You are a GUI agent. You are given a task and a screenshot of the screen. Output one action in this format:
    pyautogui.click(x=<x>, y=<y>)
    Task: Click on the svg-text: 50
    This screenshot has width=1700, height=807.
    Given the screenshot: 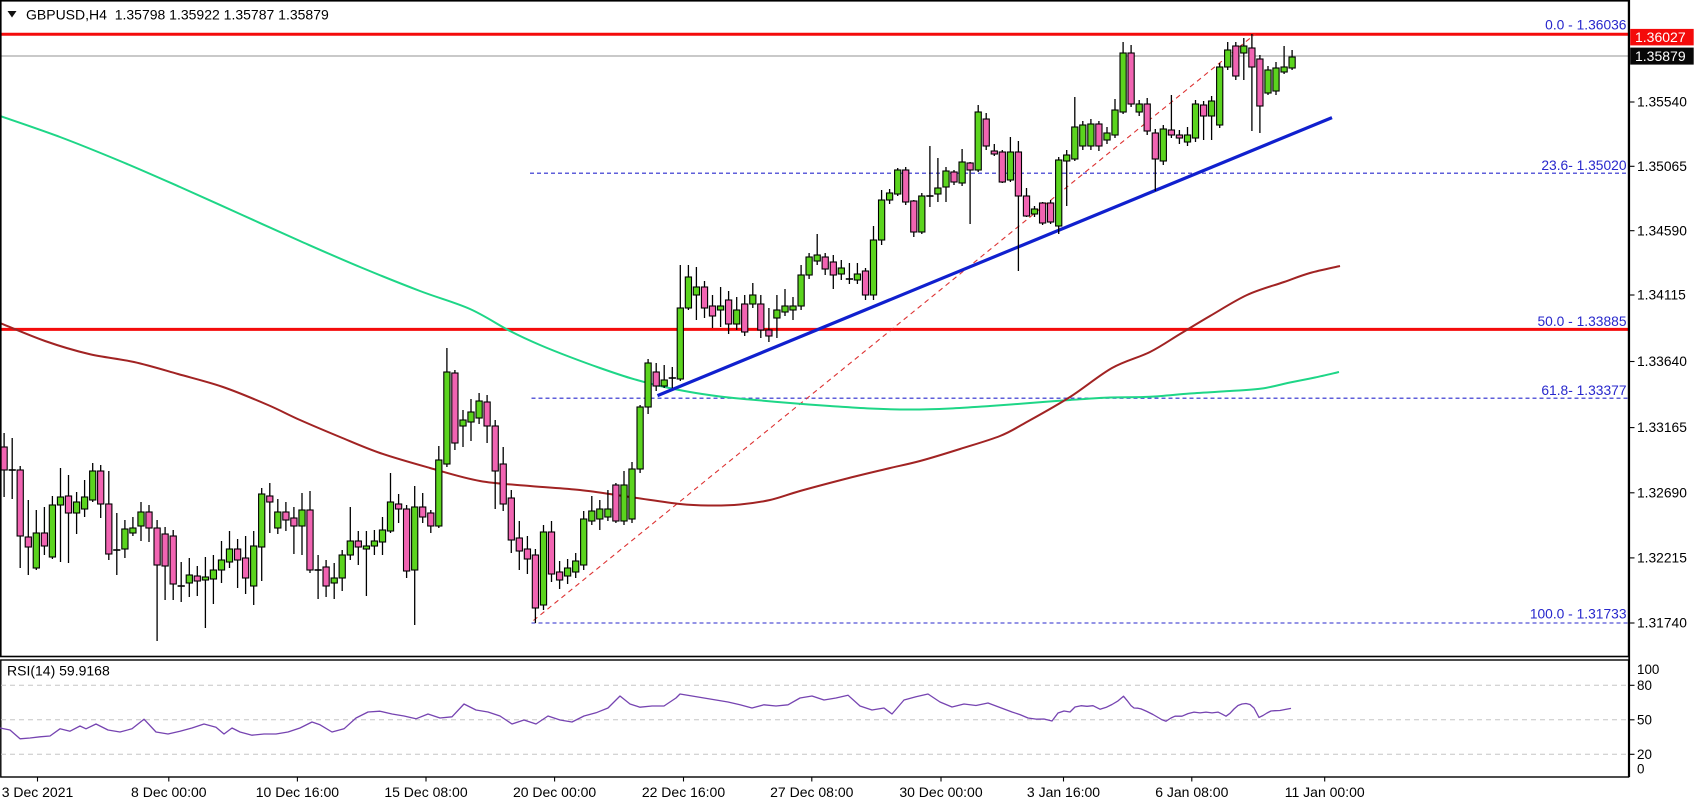 What is the action you would take?
    pyautogui.click(x=1644, y=719)
    